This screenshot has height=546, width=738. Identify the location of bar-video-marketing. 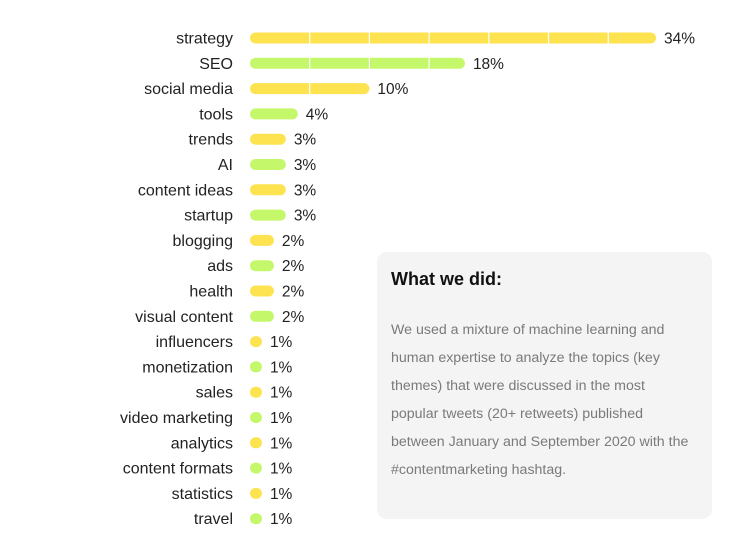
(256, 417).